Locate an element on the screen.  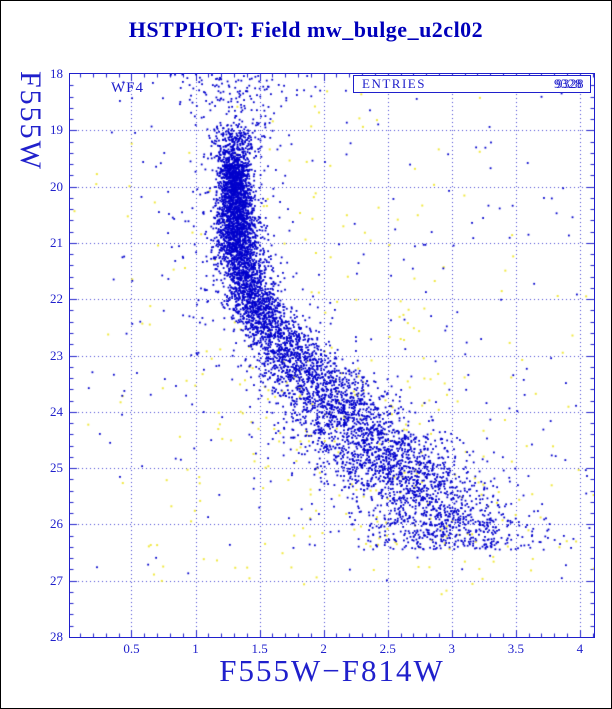
x-tick-label: 3.5 is located at coordinates (515, 648).